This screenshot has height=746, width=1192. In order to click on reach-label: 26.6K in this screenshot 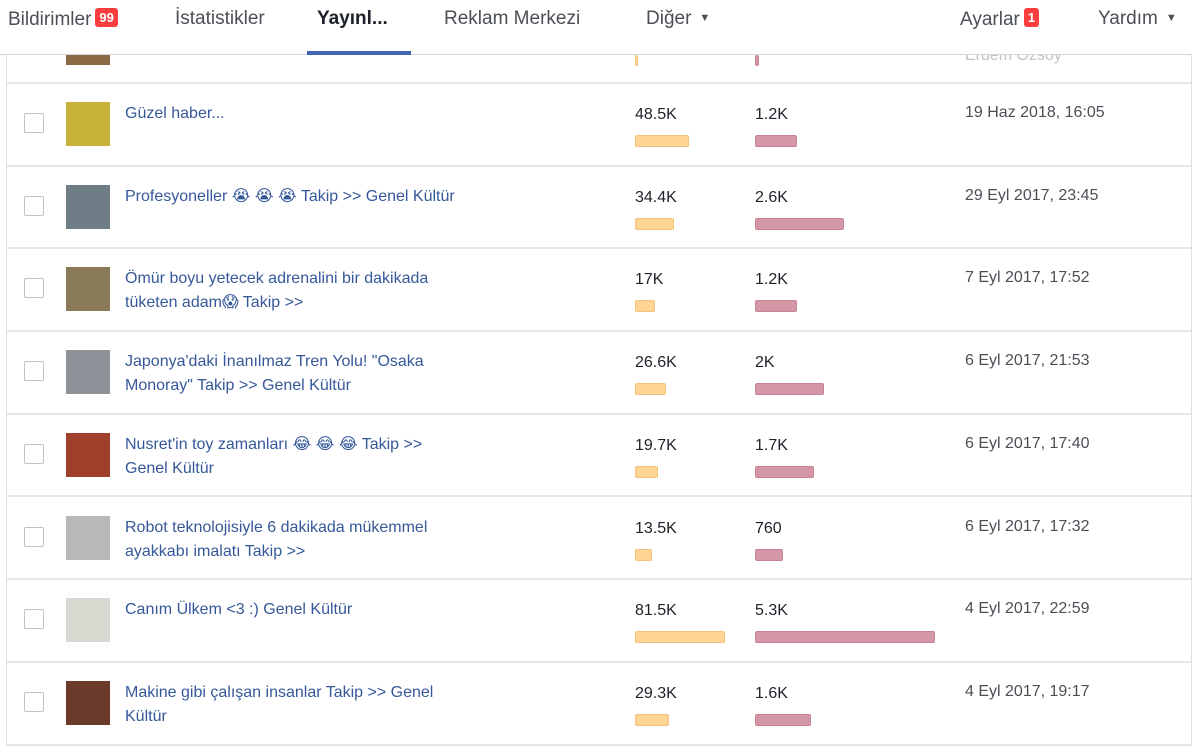, I will do `click(656, 363)`.